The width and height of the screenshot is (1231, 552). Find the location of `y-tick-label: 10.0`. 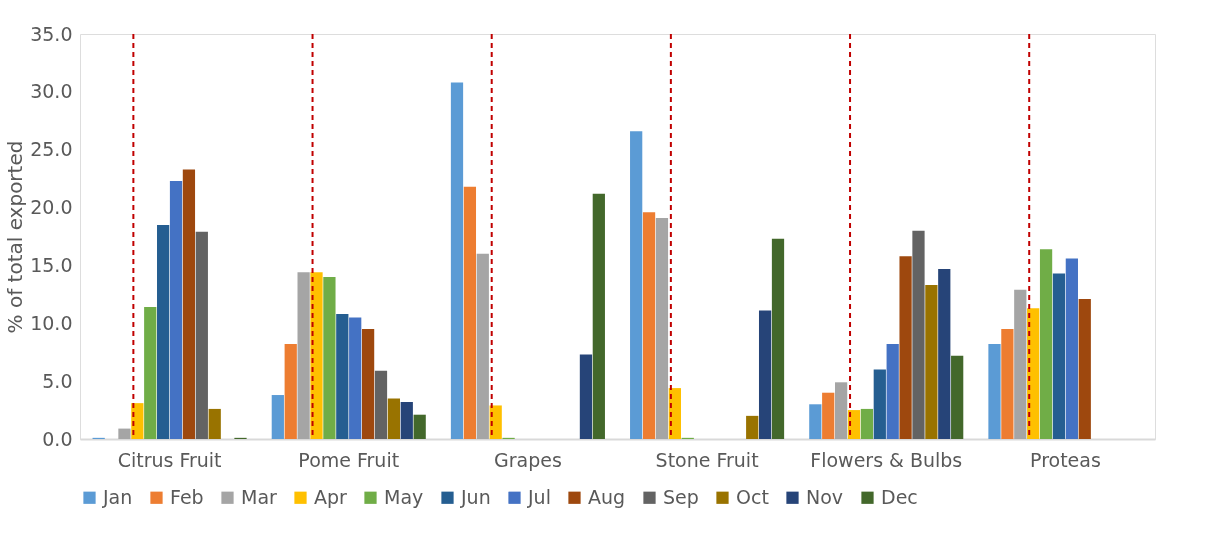

y-tick-label: 10.0 is located at coordinates (51, 322).